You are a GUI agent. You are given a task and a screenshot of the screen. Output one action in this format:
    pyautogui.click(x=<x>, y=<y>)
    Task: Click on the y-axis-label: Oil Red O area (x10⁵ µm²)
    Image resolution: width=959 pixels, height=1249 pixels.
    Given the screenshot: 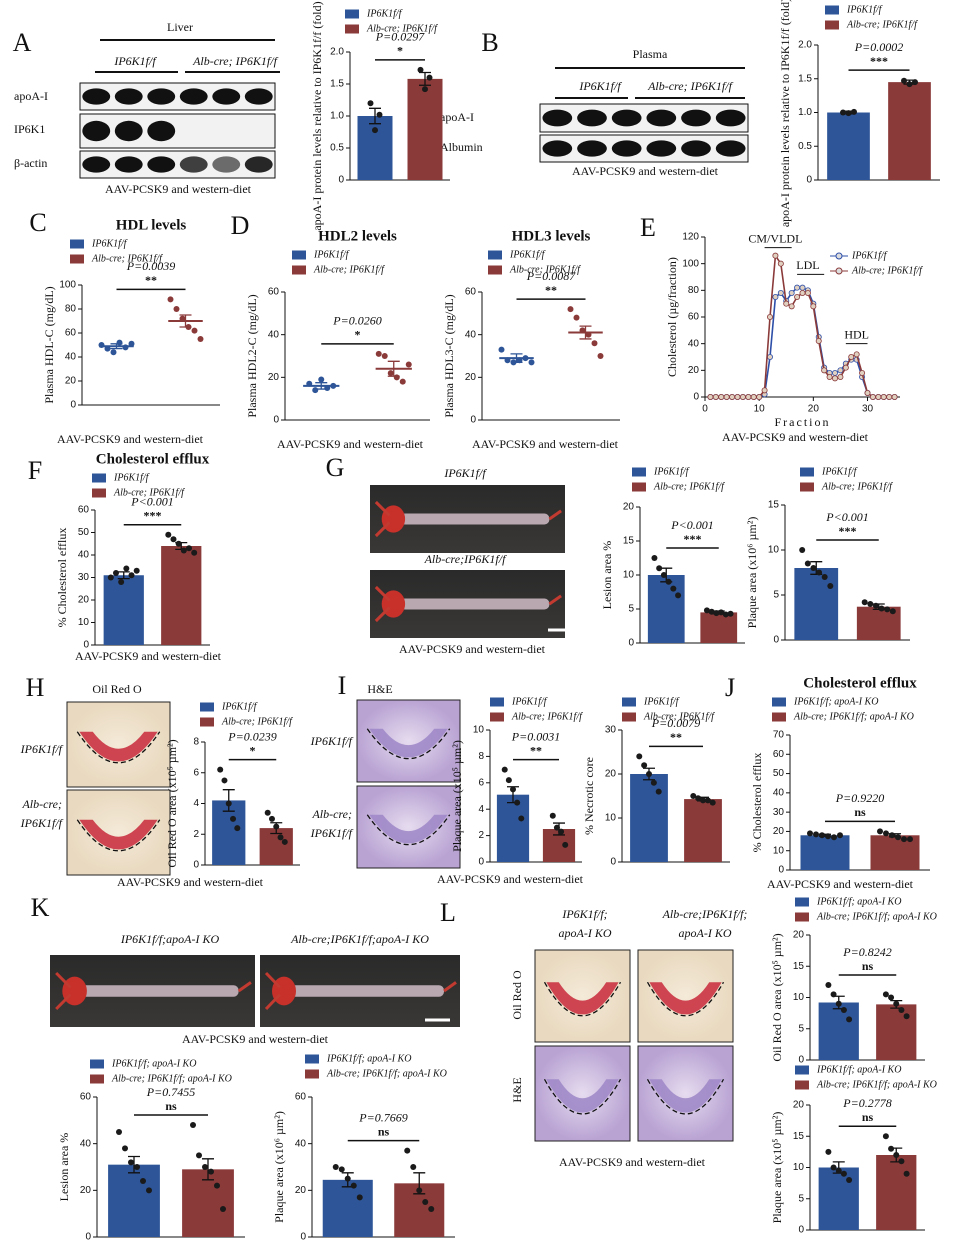 What is the action you would take?
    pyautogui.click(x=777, y=997)
    